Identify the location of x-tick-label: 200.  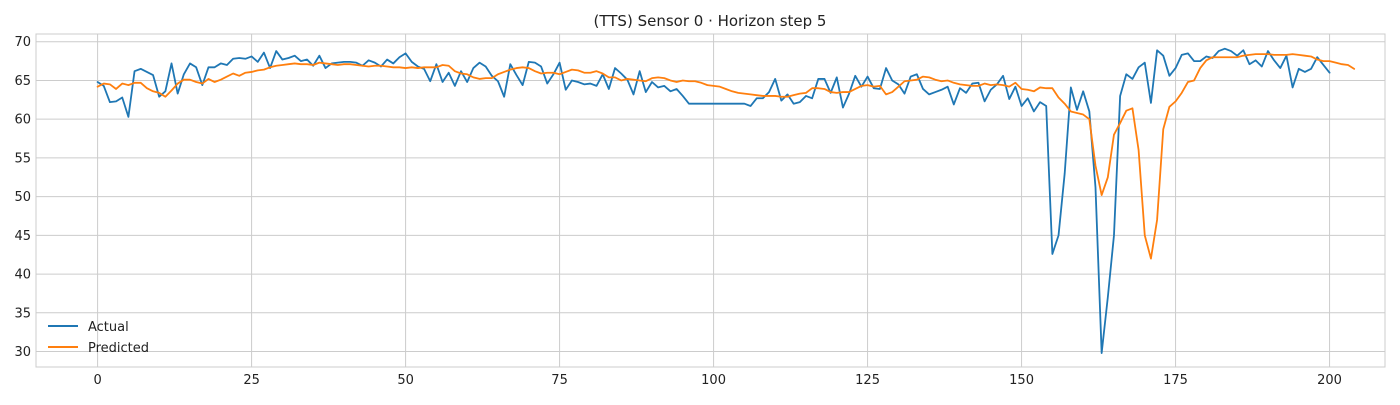
(1329, 380).